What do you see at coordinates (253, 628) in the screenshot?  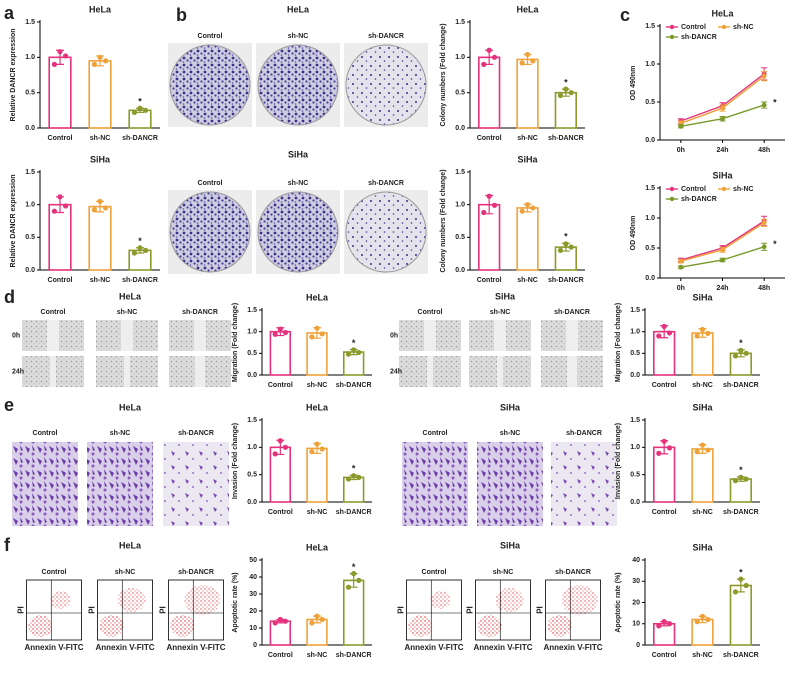 I see `y-tick-label: 10` at bounding box center [253, 628].